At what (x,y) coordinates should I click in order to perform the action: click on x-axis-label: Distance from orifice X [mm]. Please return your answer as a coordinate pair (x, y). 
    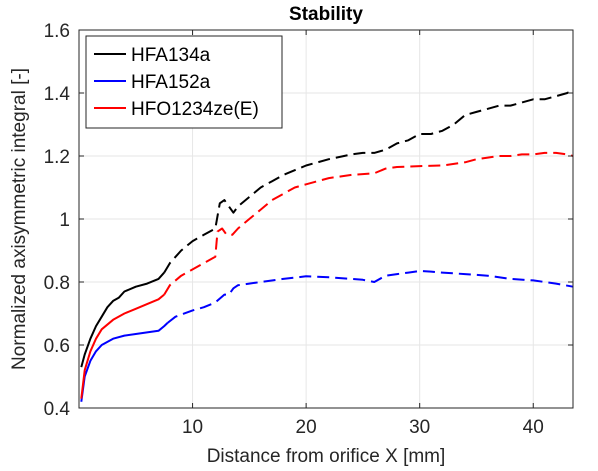
    Looking at the image, I should click on (326, 456).